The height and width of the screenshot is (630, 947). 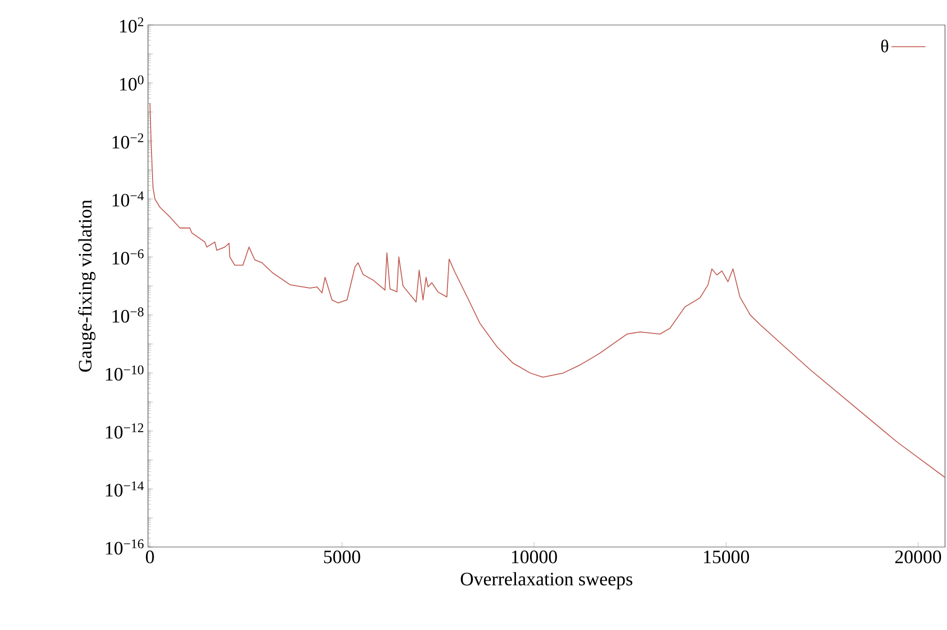 What do you see at coordinates (128, 257) in the screenshot?
I see `y-tick-label: 10$^{−6}$` at bounding box center [128, 257].